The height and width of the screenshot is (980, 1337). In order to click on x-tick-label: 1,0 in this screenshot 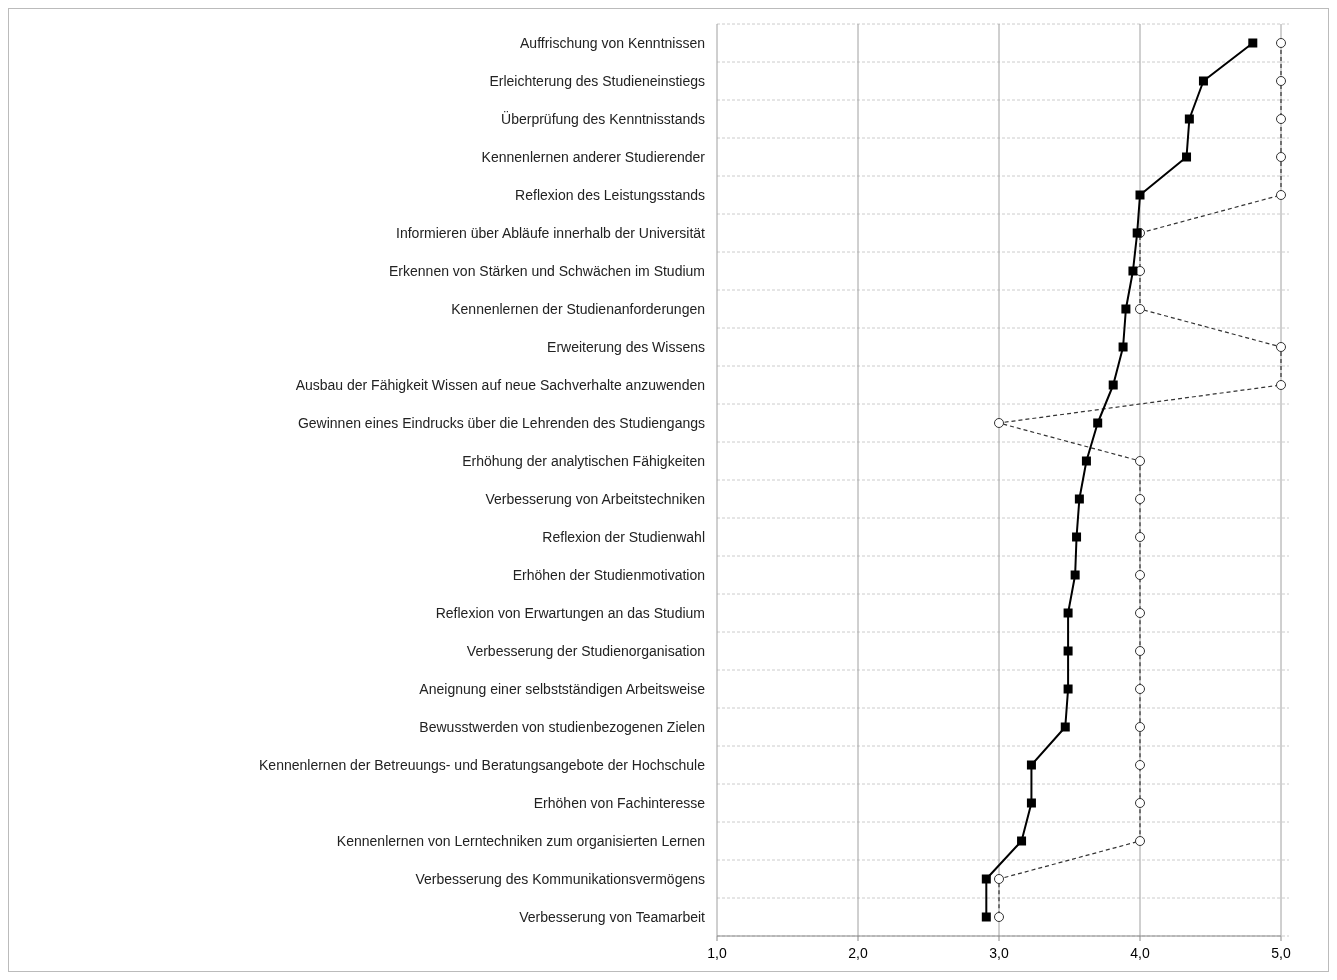, I will do `click(717, 953)`.